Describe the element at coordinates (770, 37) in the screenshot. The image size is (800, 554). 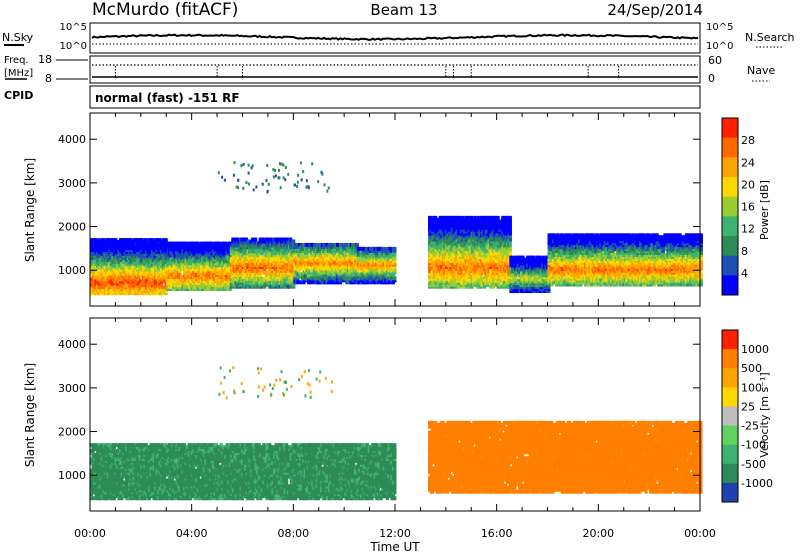
I see `nsearch-label: N.Search` at that location.